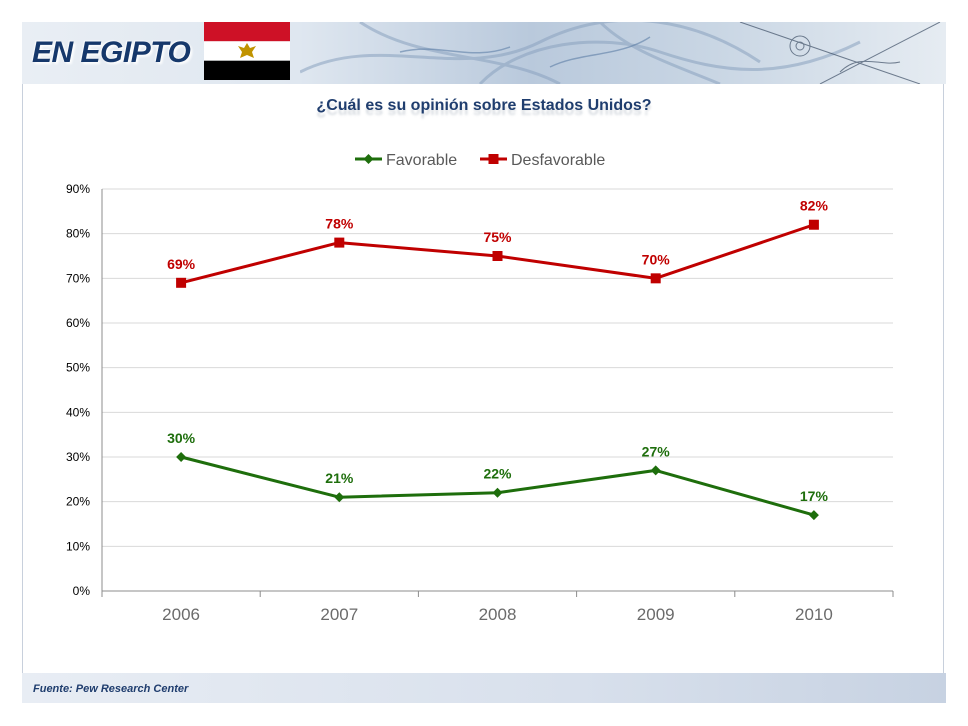 The width and height of the screenshot is (968, 726). What do you see at coordinates (111, 689) in the screenshot?
I see `source-note: Fuente: Pew Research Center` at bounding box center [111, 689].